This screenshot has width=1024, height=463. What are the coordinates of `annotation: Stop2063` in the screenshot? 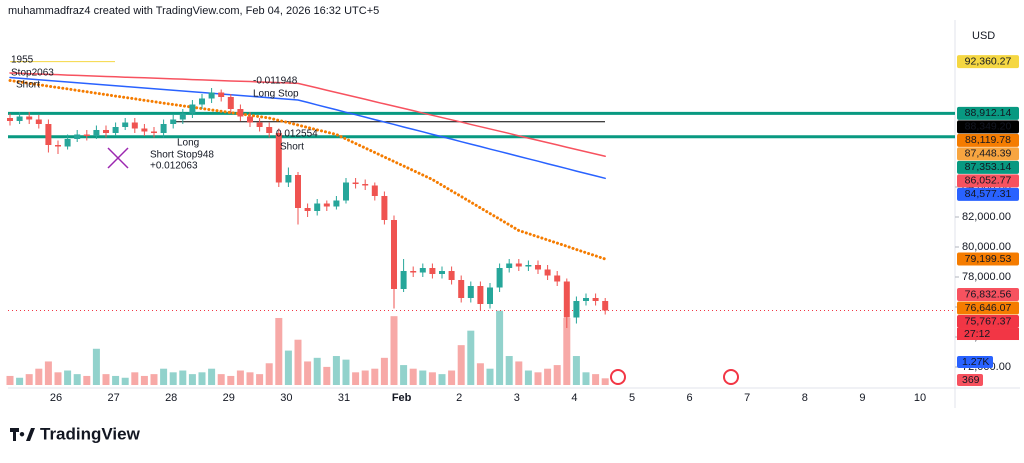 It's located at (32, 73).